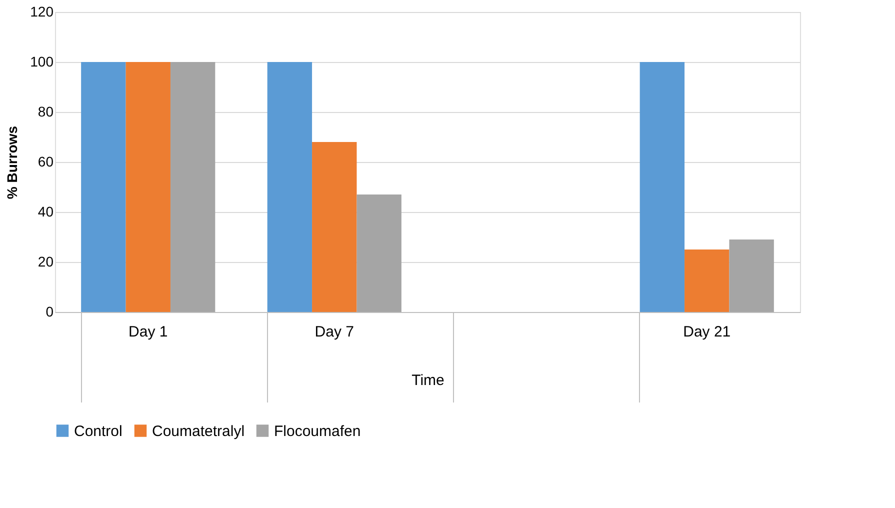 The image size is (895, 508). What do you see at coordinates (50, 312) in the screenshot?
I see `y-tick-label: 0` at bounding box center [50, 312].